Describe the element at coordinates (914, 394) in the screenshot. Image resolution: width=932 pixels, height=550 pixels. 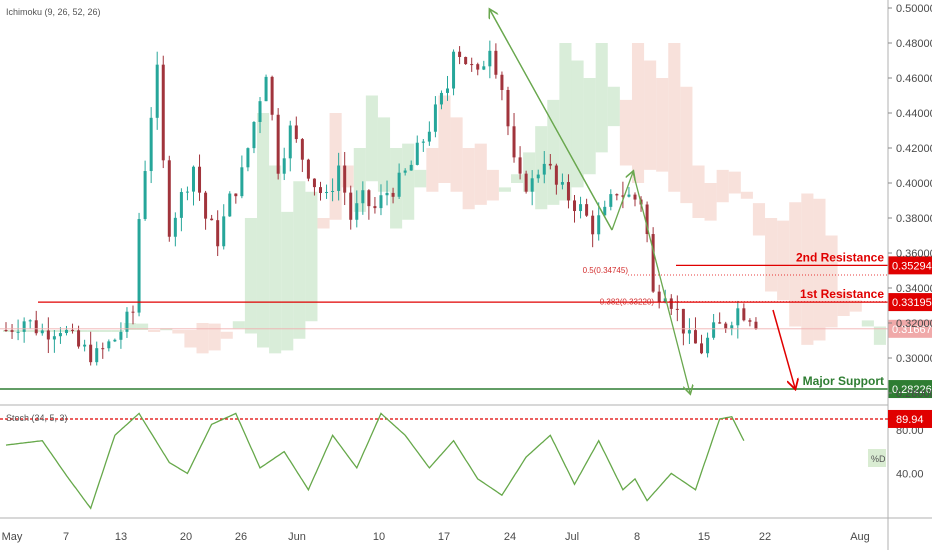
I see `y-tick-label: 0.28000` at that location.